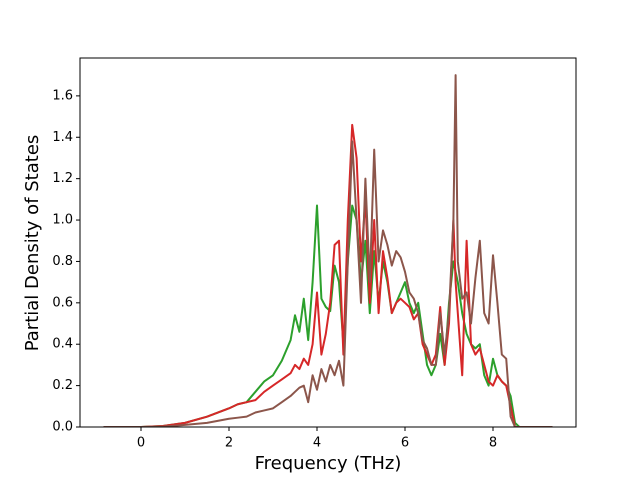 The width and height of the screenshot is (640, 480). Describe the element at coordinates (62, 137) in the screenshot. I see `y-tick-label: 1.4` at that location.